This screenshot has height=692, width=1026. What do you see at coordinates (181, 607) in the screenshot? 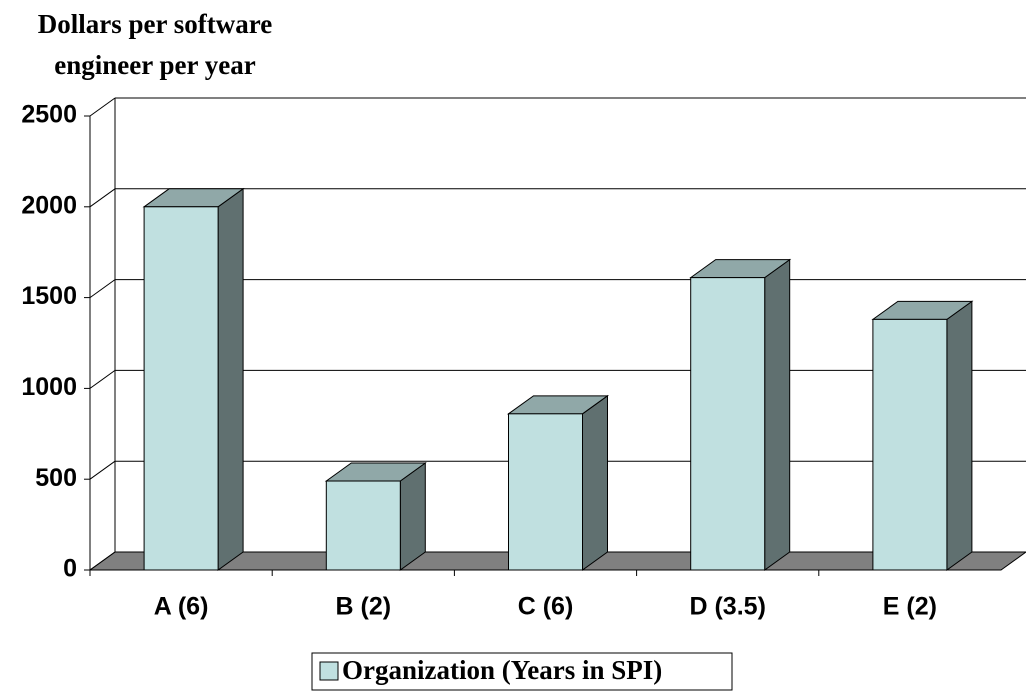
I see `x-tick-label: A (6)` at bounding box center [181, 607].